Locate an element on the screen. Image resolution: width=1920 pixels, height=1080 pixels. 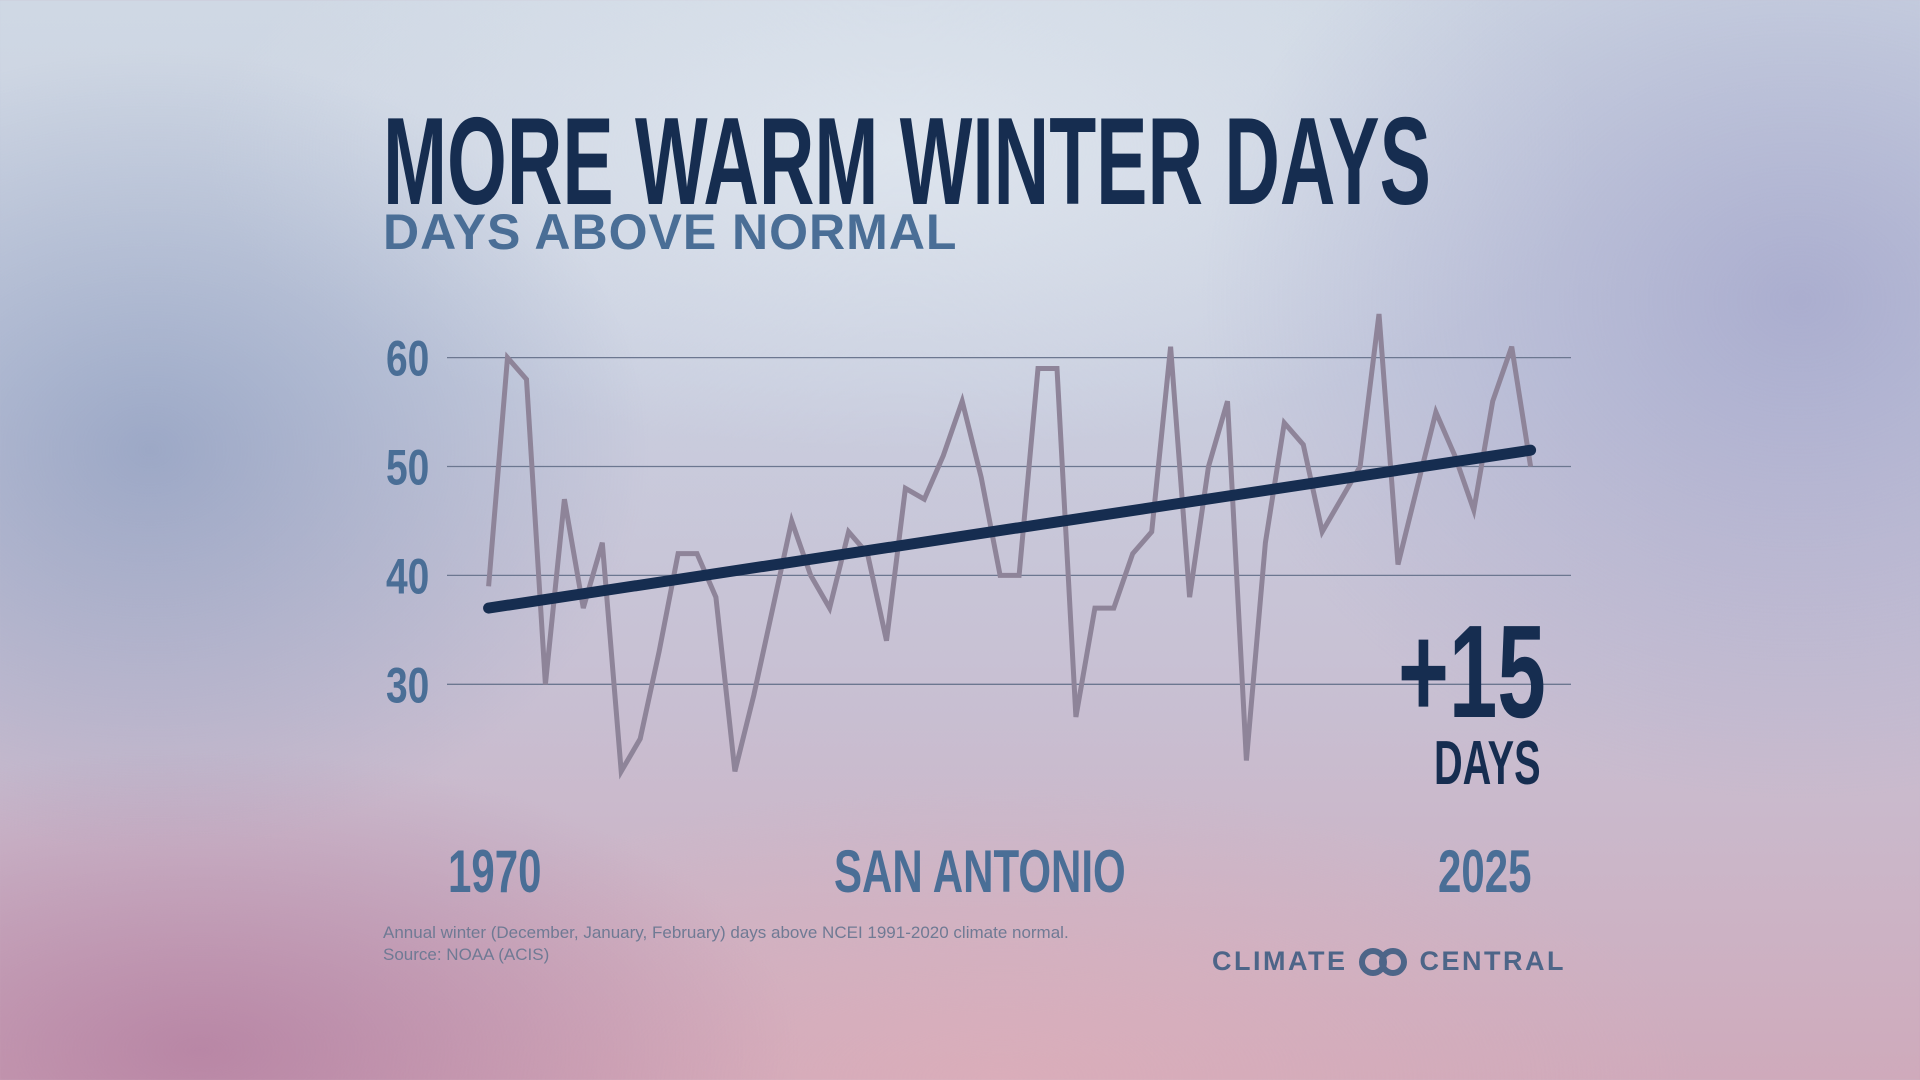
chart-title: MORE WARM WINTER DAYS is located at coordinates (1151, 162).